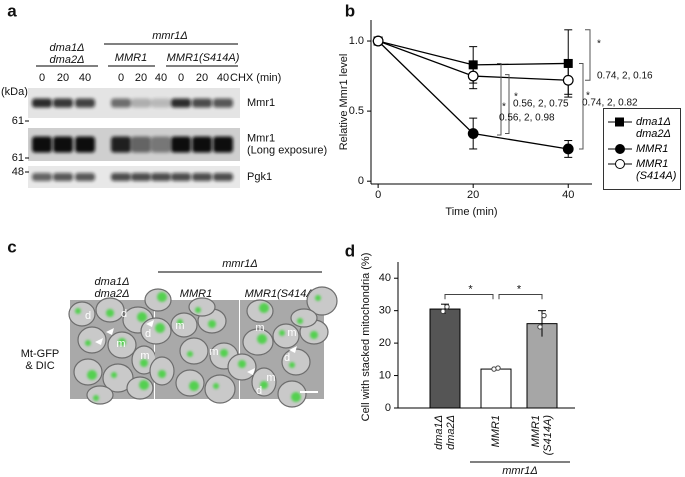  What do you see at coordinates (385, 278) in the screenshot?
I see `y-tick-label: 40` at bounding box center [385, 278].